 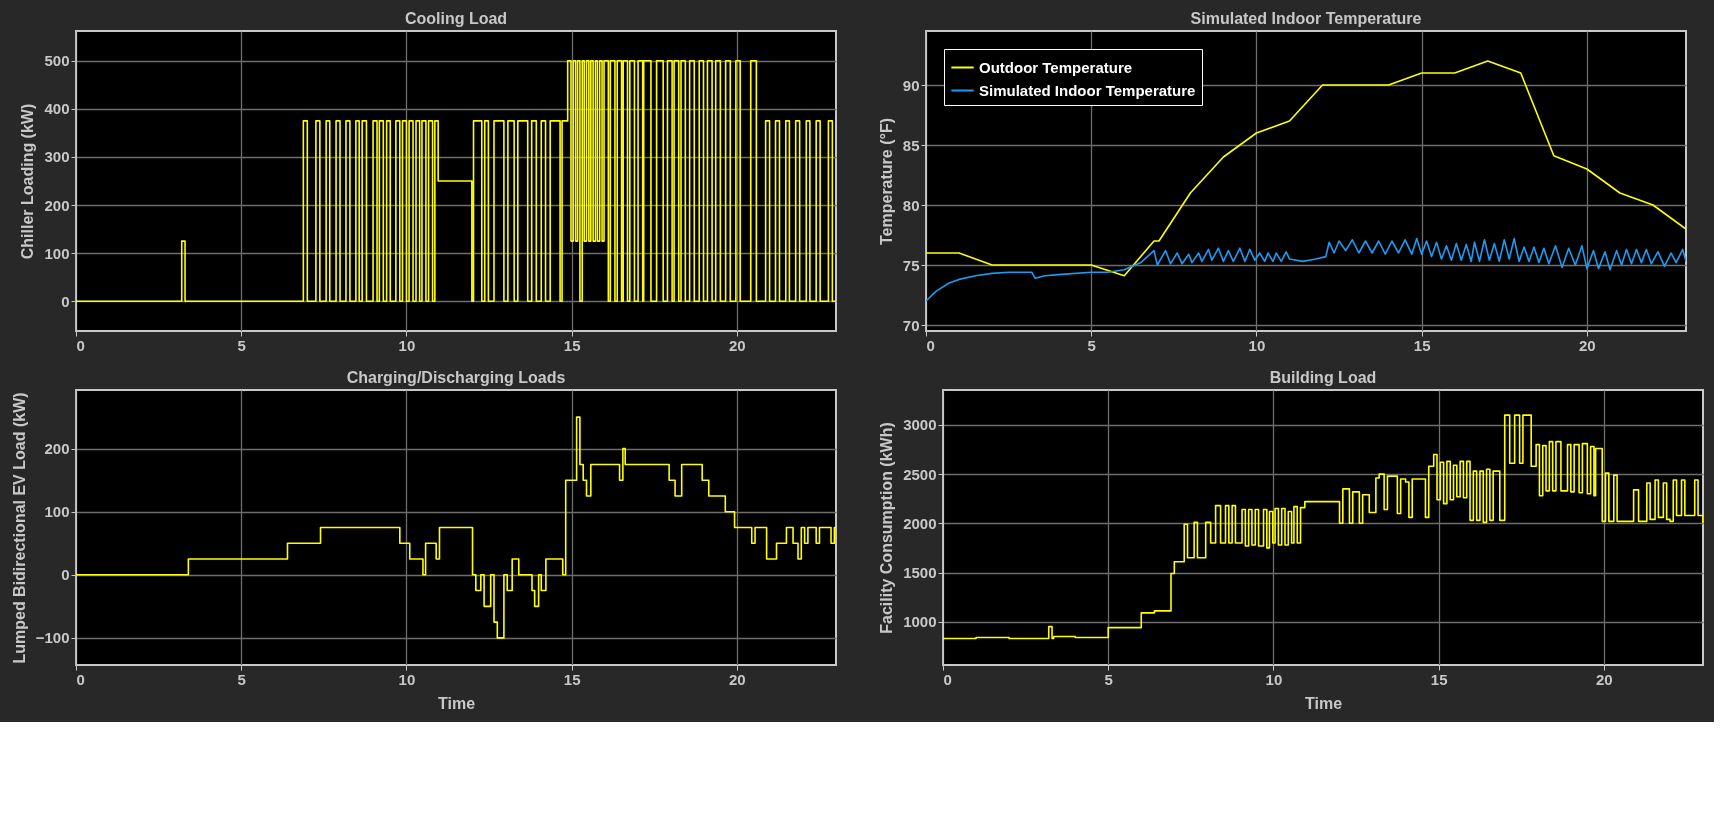 I want to click on y-tick-label: 80, so click(x=911, y=205).